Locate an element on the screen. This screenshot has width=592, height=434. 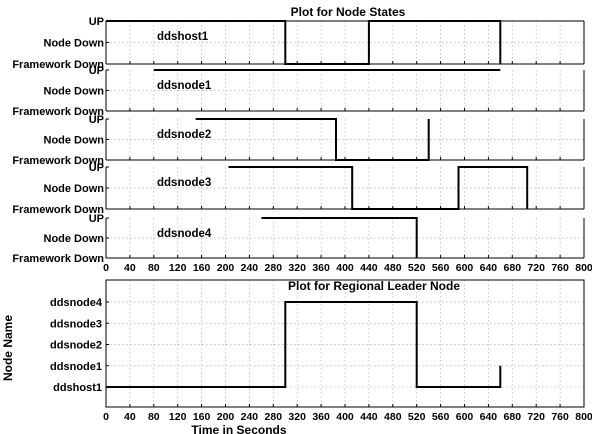
state-panel-ddsnode2: Framework Down Node Down UP ddsnode2 is located at coordinates (298, 140).